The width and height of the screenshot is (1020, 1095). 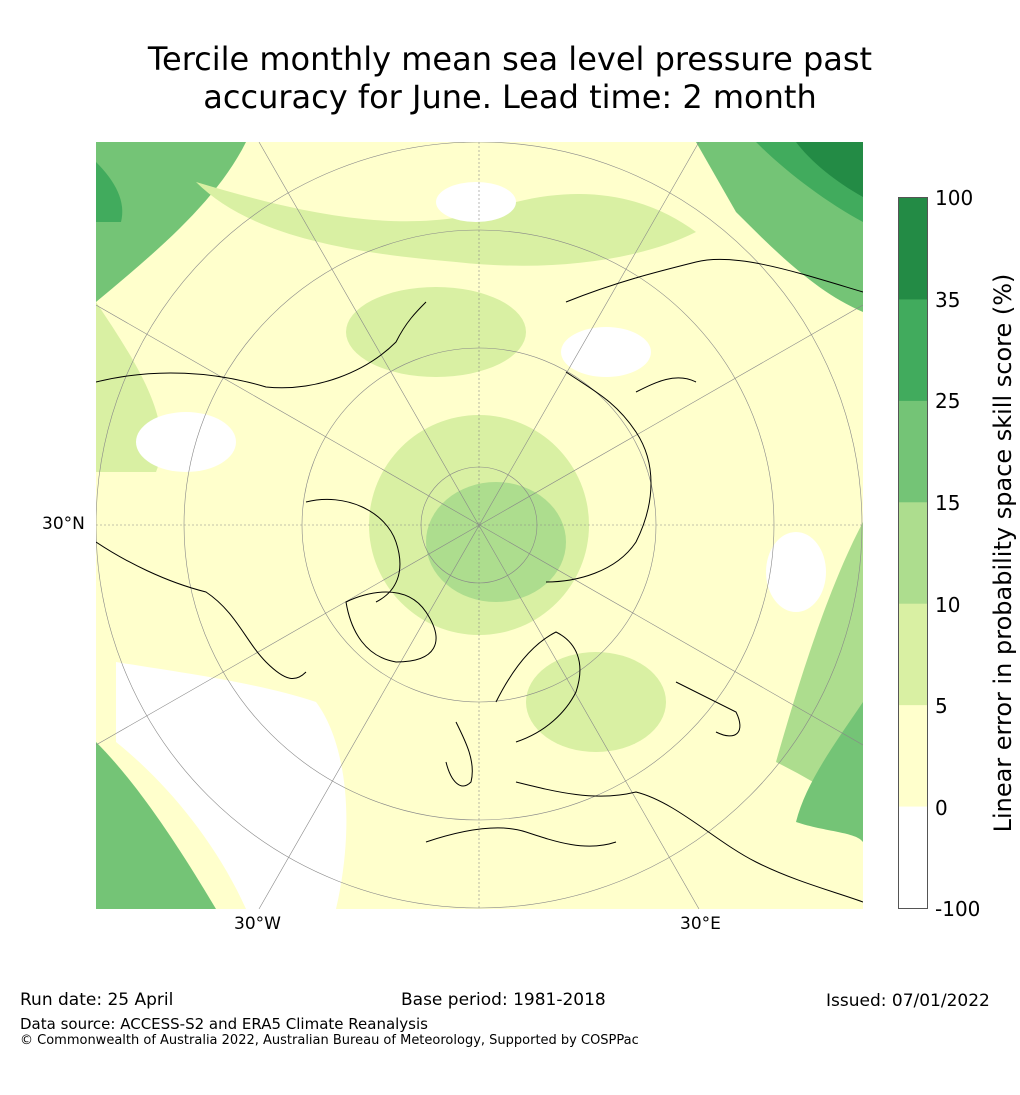 I want to click on lon-label-30w: 30°W, so click(x=257, y=924).